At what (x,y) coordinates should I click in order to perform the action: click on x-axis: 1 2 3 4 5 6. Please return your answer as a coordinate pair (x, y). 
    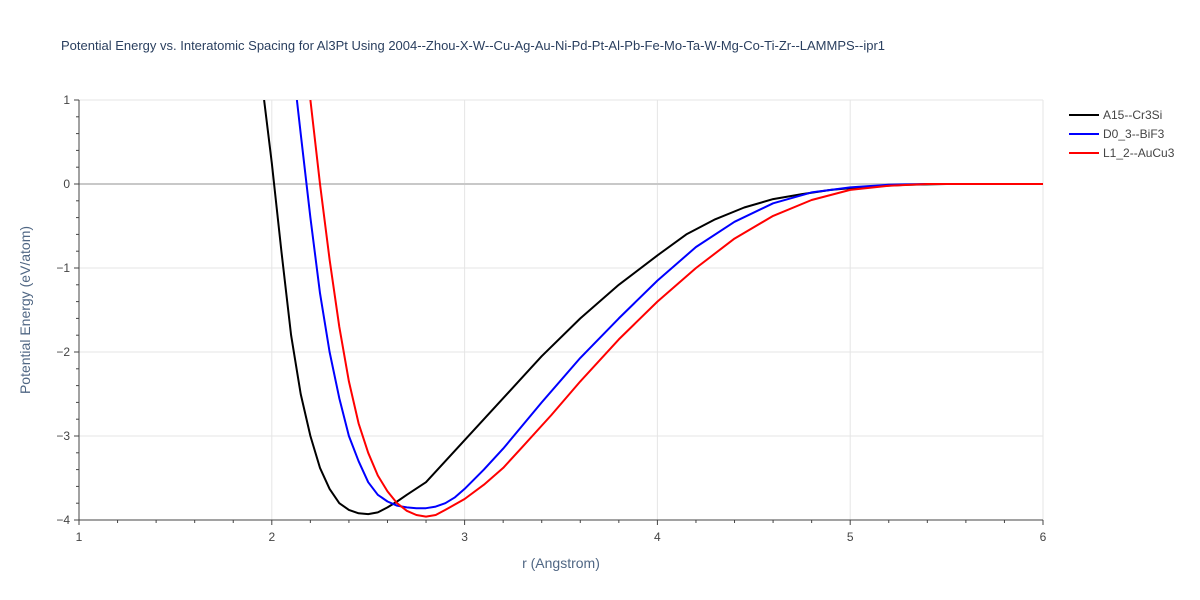
    Looking at the image, I should click on (561, 531).